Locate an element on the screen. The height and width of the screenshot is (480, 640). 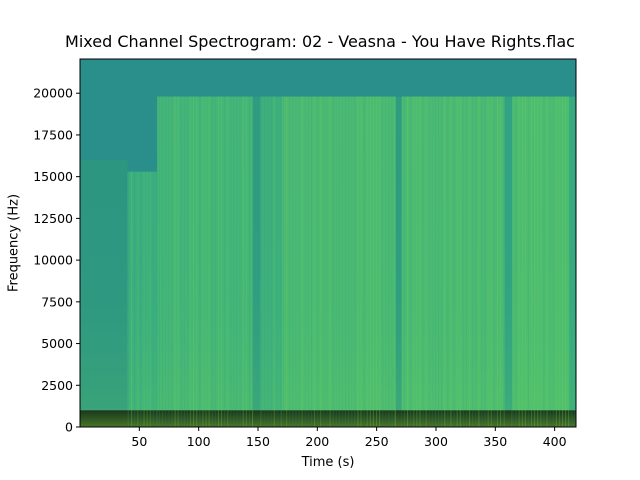
x-tick-label: 50 is located at coordinates (139, 441).